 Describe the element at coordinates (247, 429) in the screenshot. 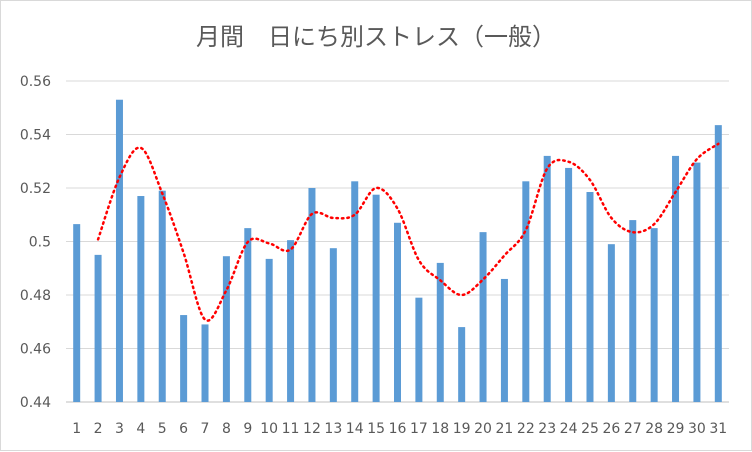

I see `x-tick-label: 9` at that location.